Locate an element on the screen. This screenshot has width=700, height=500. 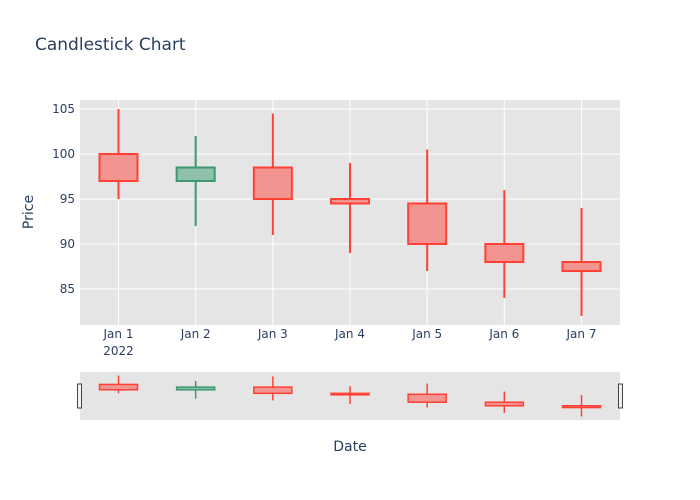
x-tick-label: Jan 4 is located at coordinates (349, 334).